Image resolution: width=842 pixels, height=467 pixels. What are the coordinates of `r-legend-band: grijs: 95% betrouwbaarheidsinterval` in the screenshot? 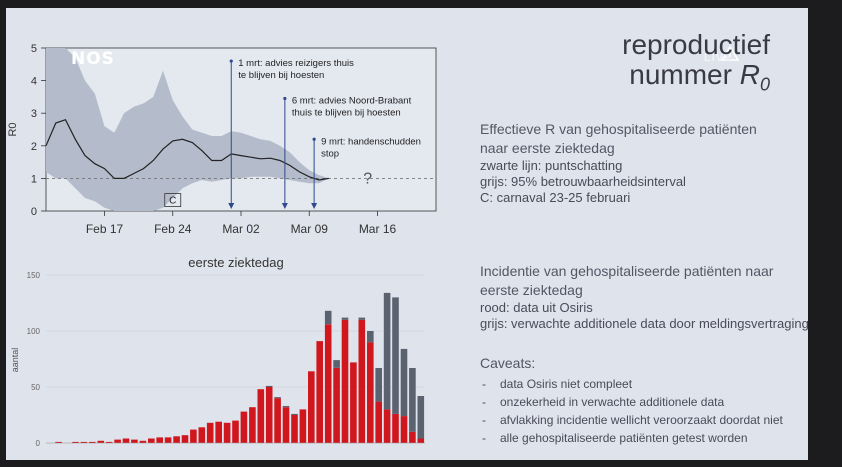 It's located at (583, 181).